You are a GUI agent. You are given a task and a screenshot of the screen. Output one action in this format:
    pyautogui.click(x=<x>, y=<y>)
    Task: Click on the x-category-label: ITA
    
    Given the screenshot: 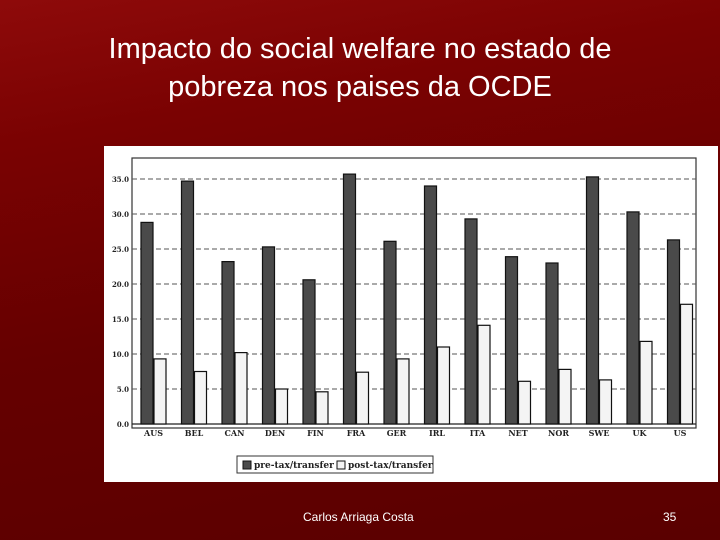 What is the action you would take?
    pyautogui.click(x=478, y=433)
    